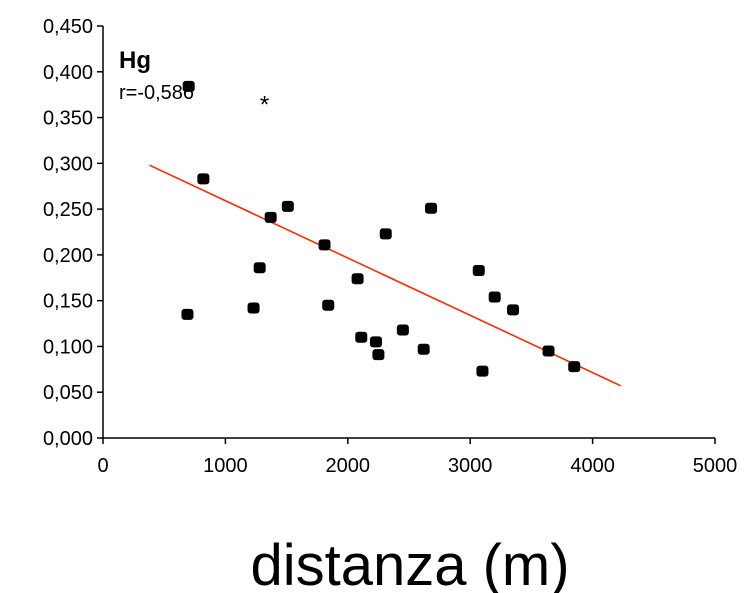 This screenshot has height=593, width=744. What do you see at coordinates (156, 93) in the screenshot?
I see `correlation-annotation: r=-0,586` at bounding box center [156, 93].